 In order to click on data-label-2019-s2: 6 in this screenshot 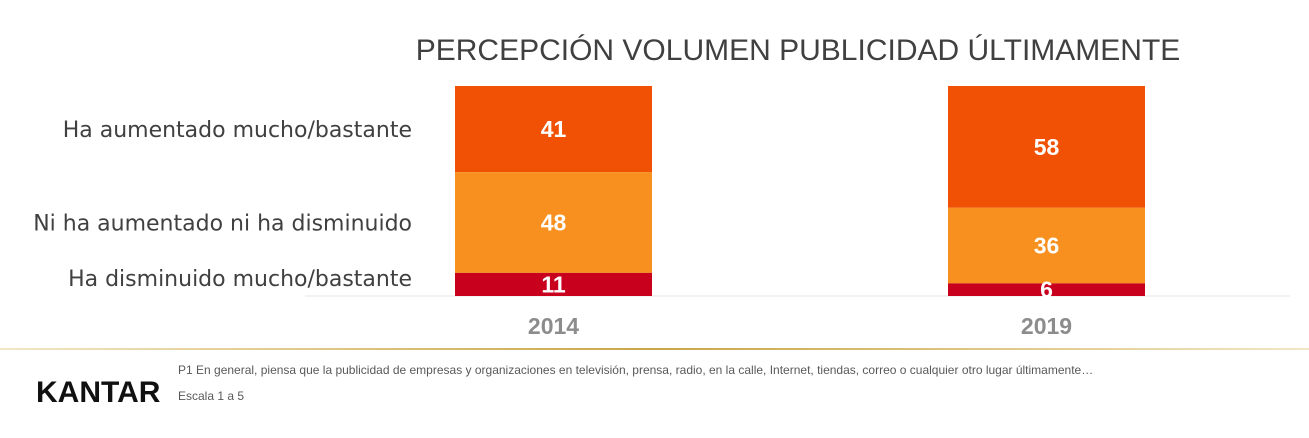, I will do `click(1046, 290)`.